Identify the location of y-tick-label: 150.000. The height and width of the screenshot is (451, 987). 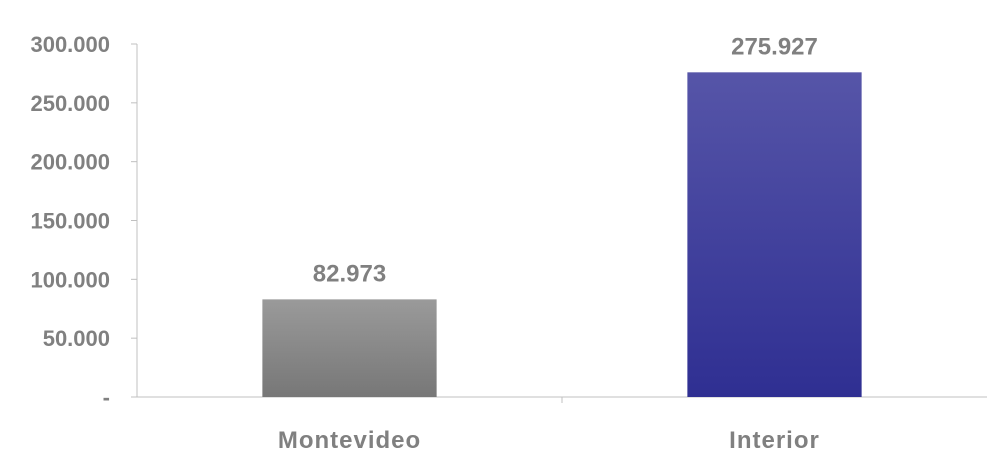
(70, 221).